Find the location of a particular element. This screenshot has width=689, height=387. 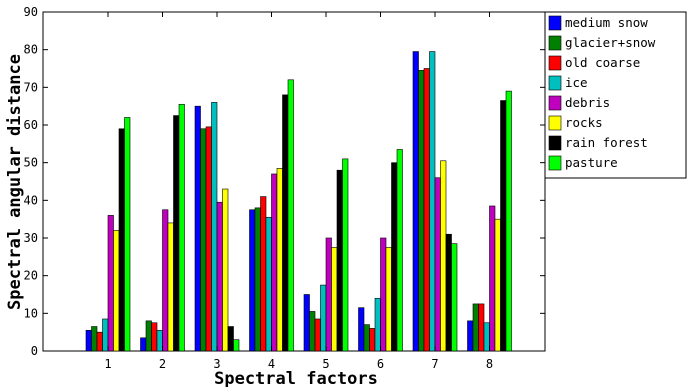

legend-box is located at coordinates (615, 95).